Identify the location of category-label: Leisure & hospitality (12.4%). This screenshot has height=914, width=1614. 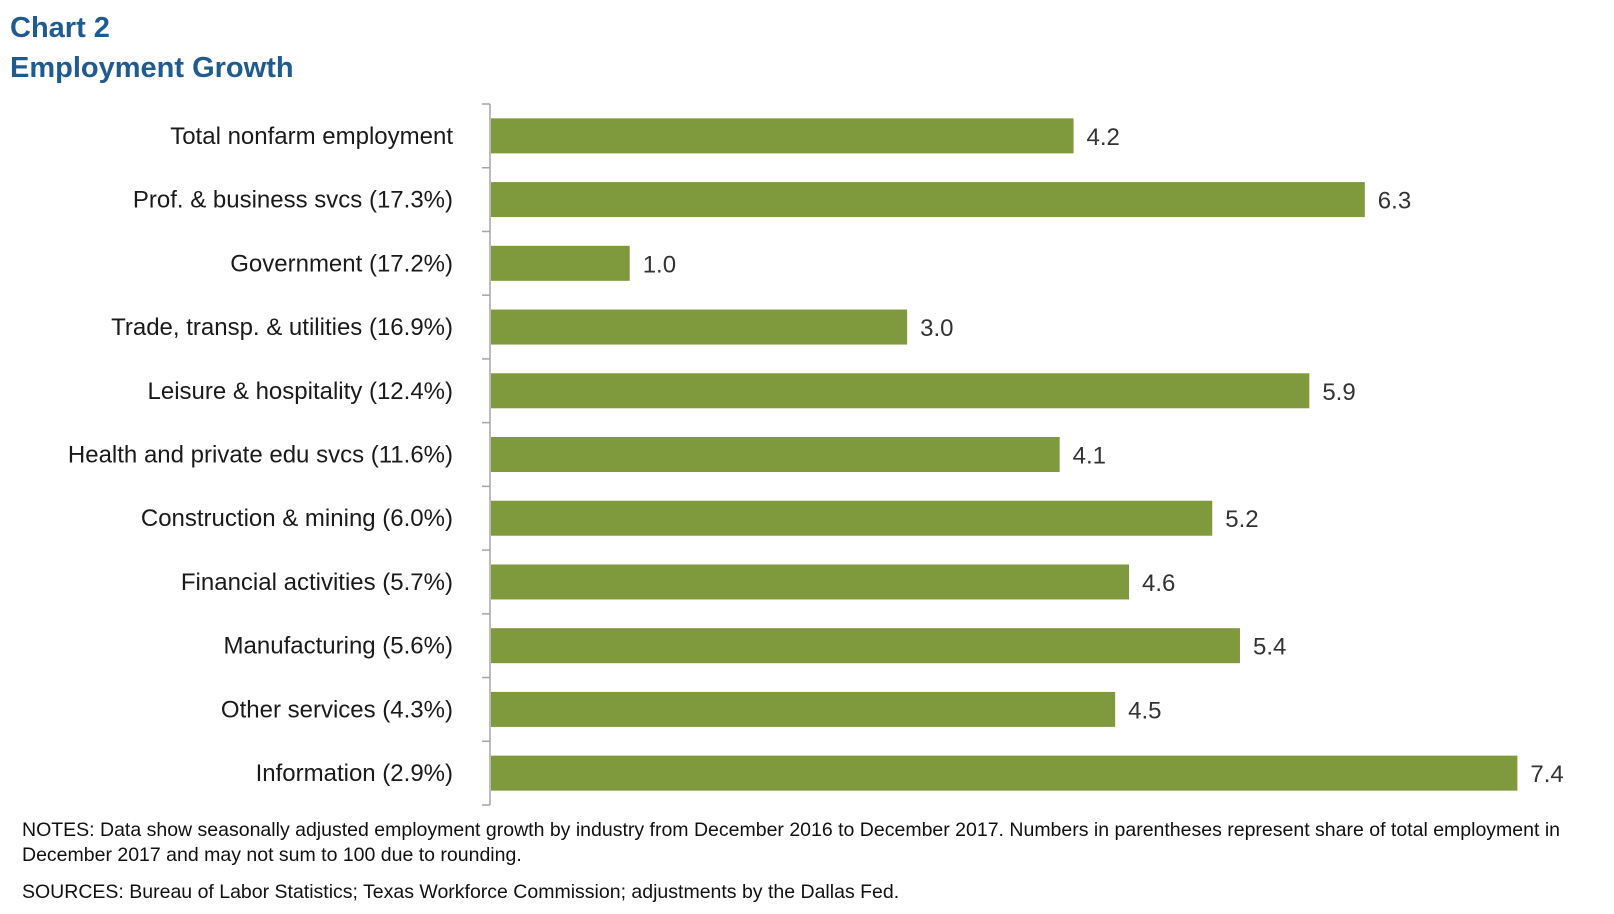
(300, 391).